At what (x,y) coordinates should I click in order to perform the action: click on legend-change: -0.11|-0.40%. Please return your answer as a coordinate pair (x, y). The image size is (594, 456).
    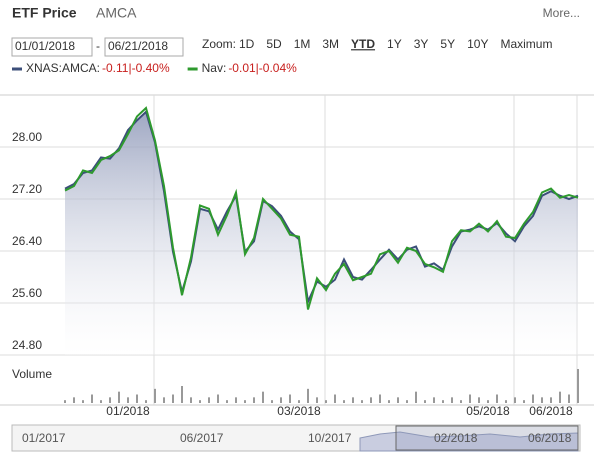
    Looking at the image, I should click on (136, 68).